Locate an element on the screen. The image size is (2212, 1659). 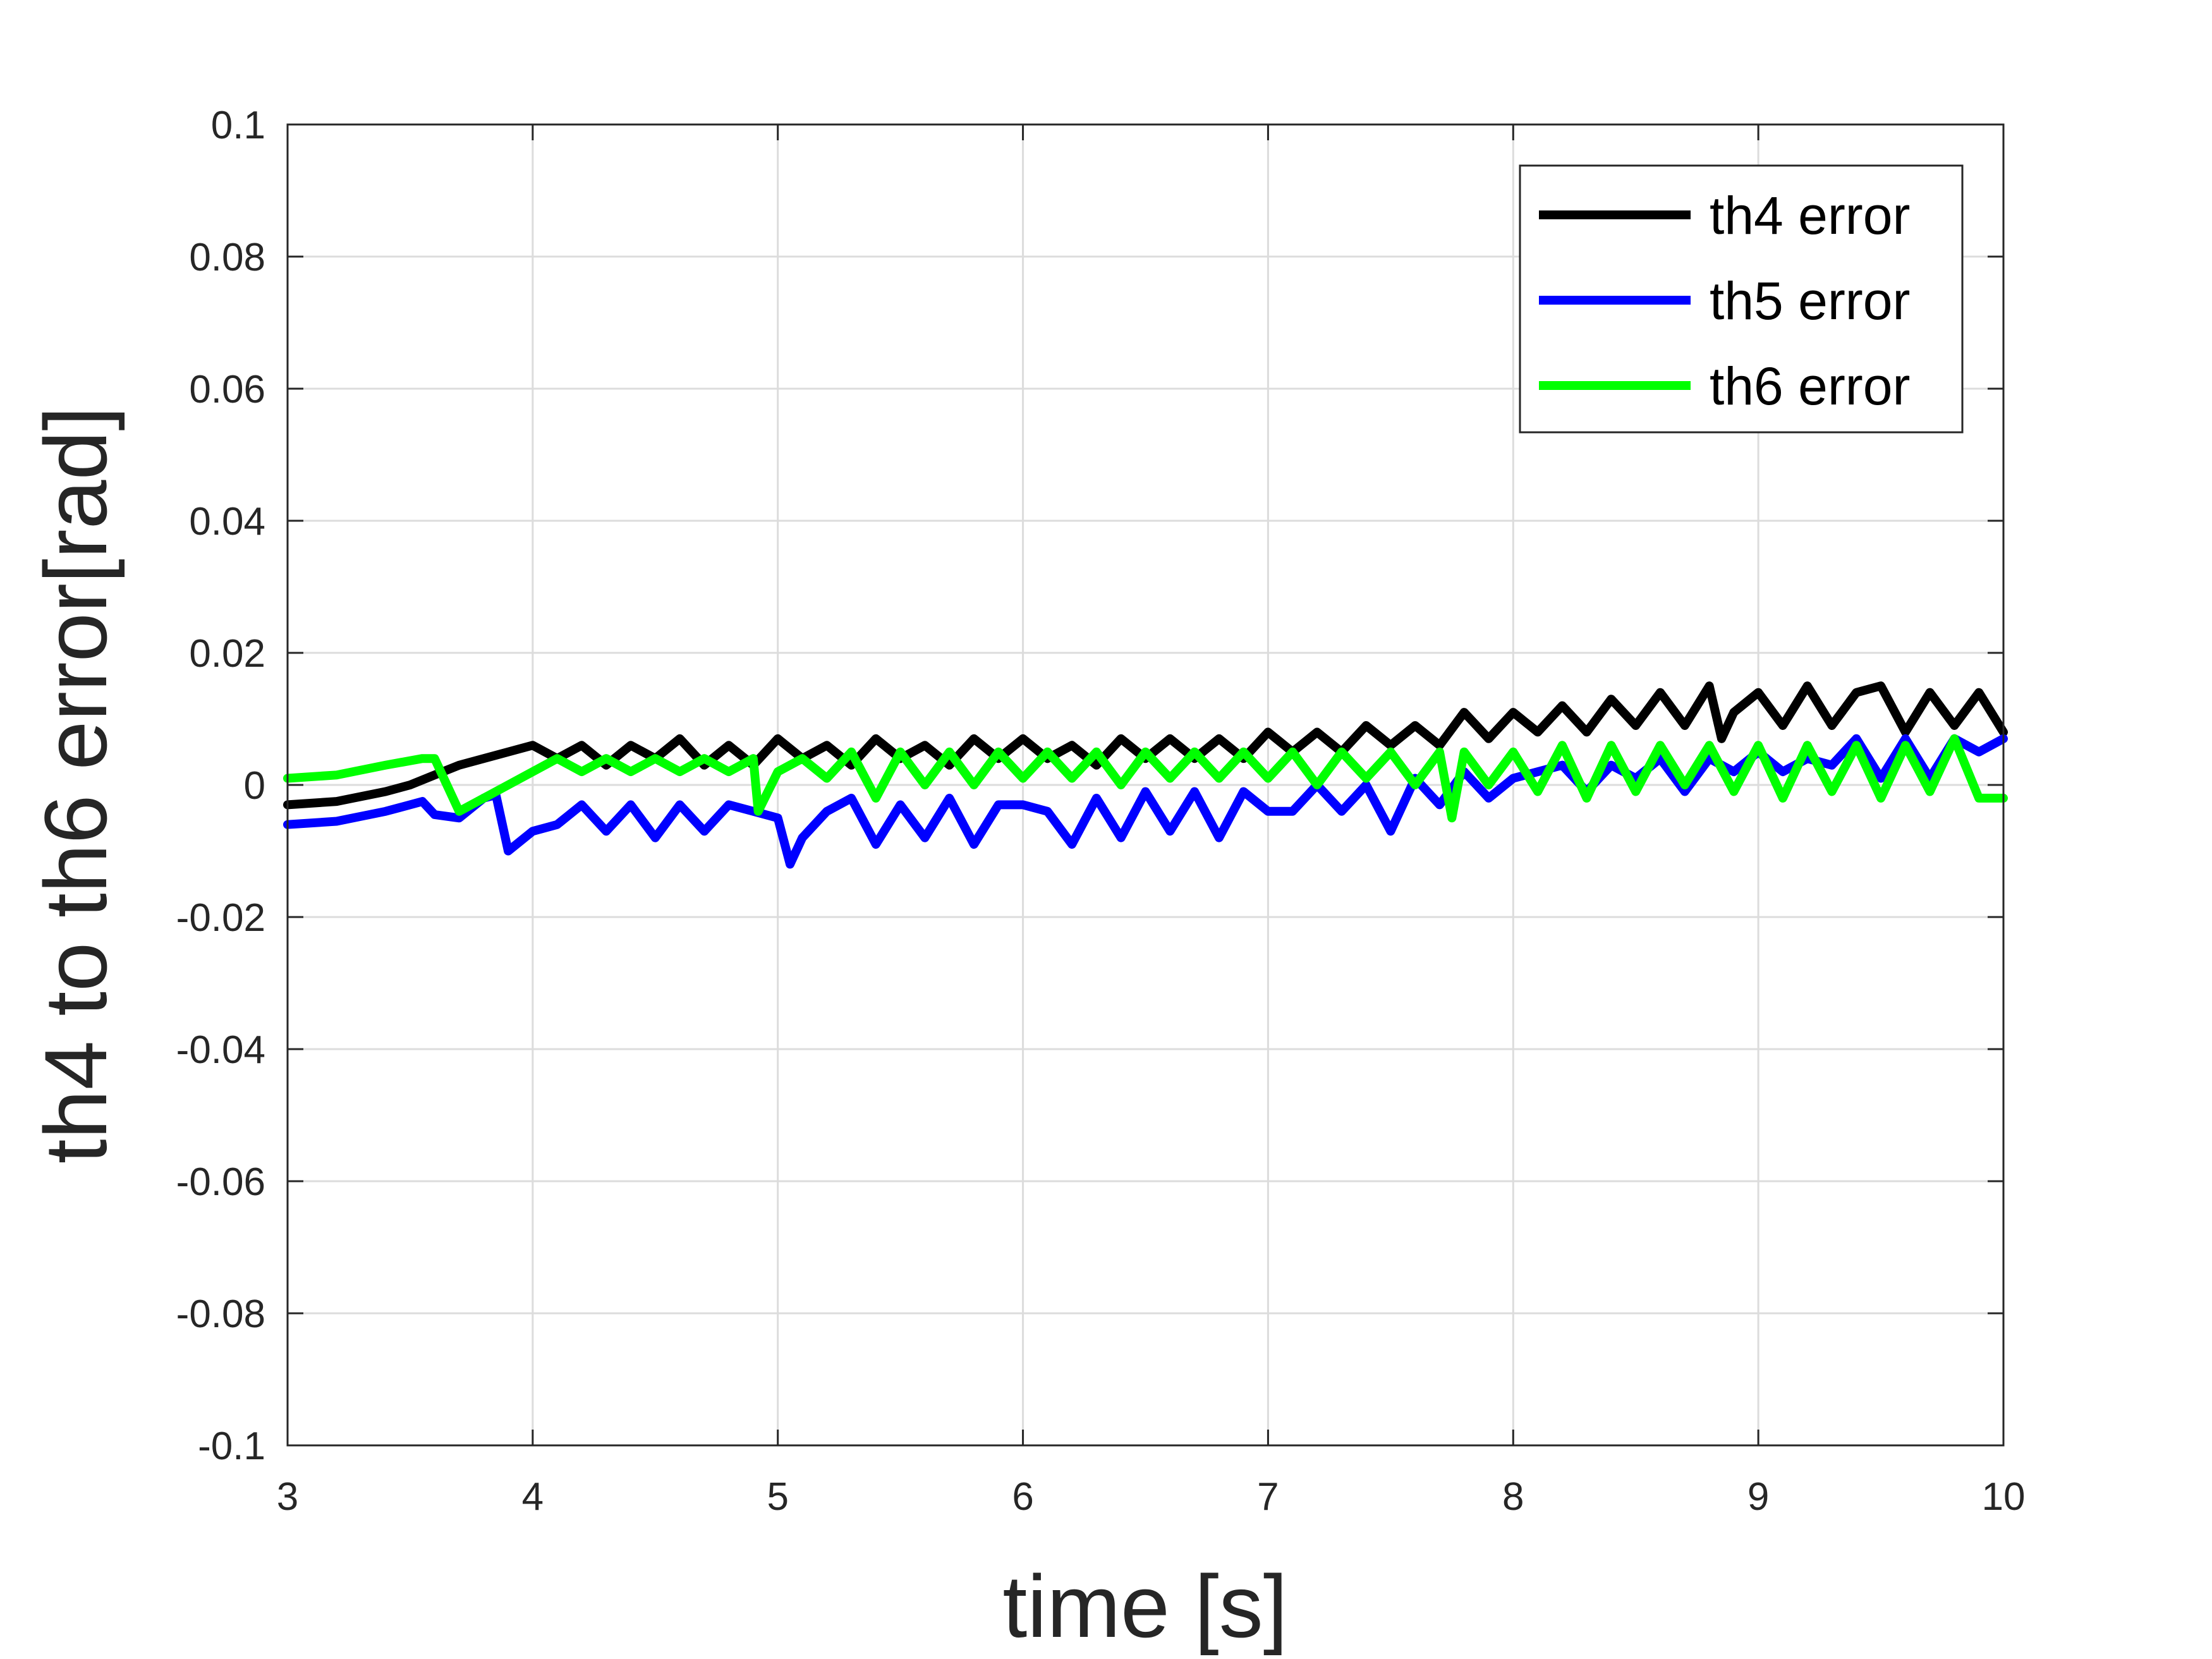
legend: th4 error th5 error th6 error is located at coordinates (1741, 299).